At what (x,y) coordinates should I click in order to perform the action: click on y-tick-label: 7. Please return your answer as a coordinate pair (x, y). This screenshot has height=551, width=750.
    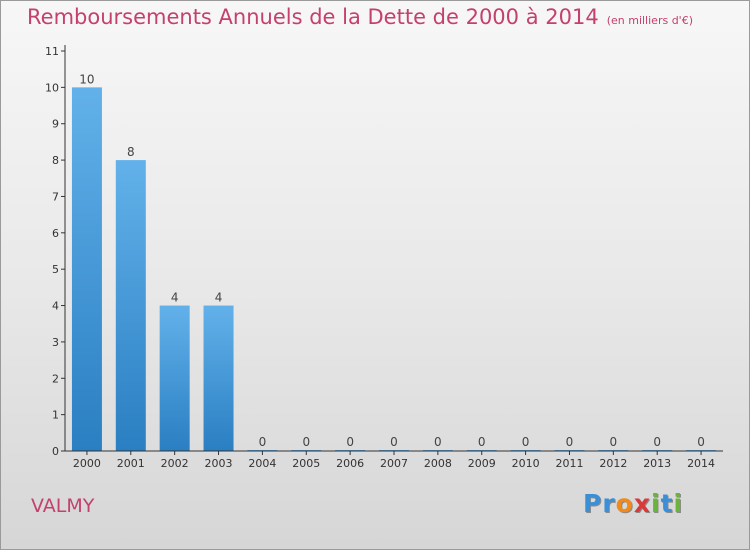
    Looking at the image, I should click on (55, 196).